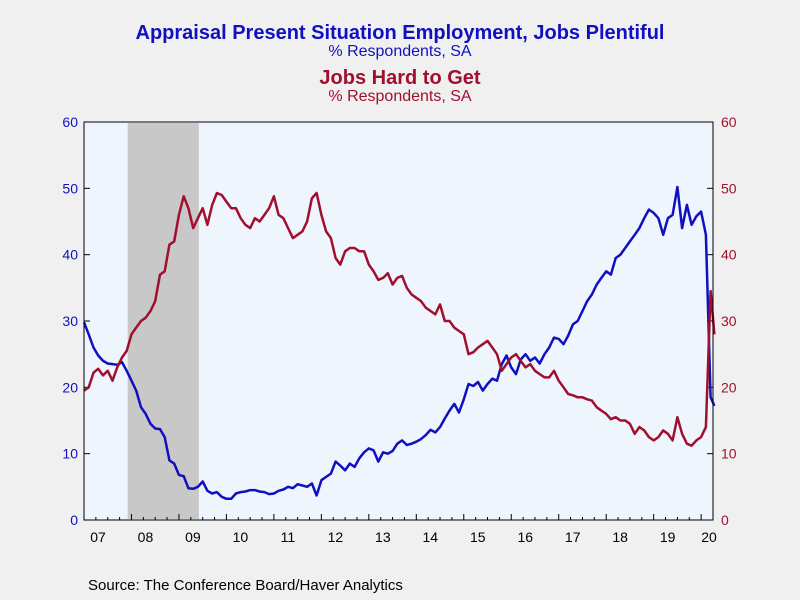 This screenshot has width=800, height=600. What do you see at coordinates (478, 537) in the screenshot?
I see `x-tick-label: 15` at bounding box center [478, 537].